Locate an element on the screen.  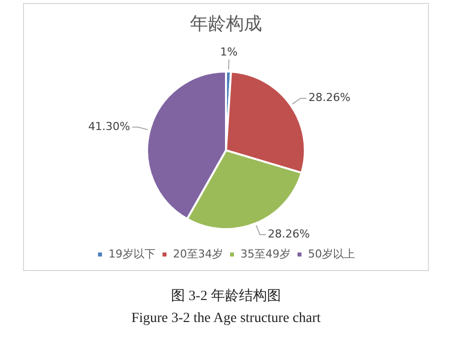
legend-label: 50岁以上 is located at coordinates (331, 253).